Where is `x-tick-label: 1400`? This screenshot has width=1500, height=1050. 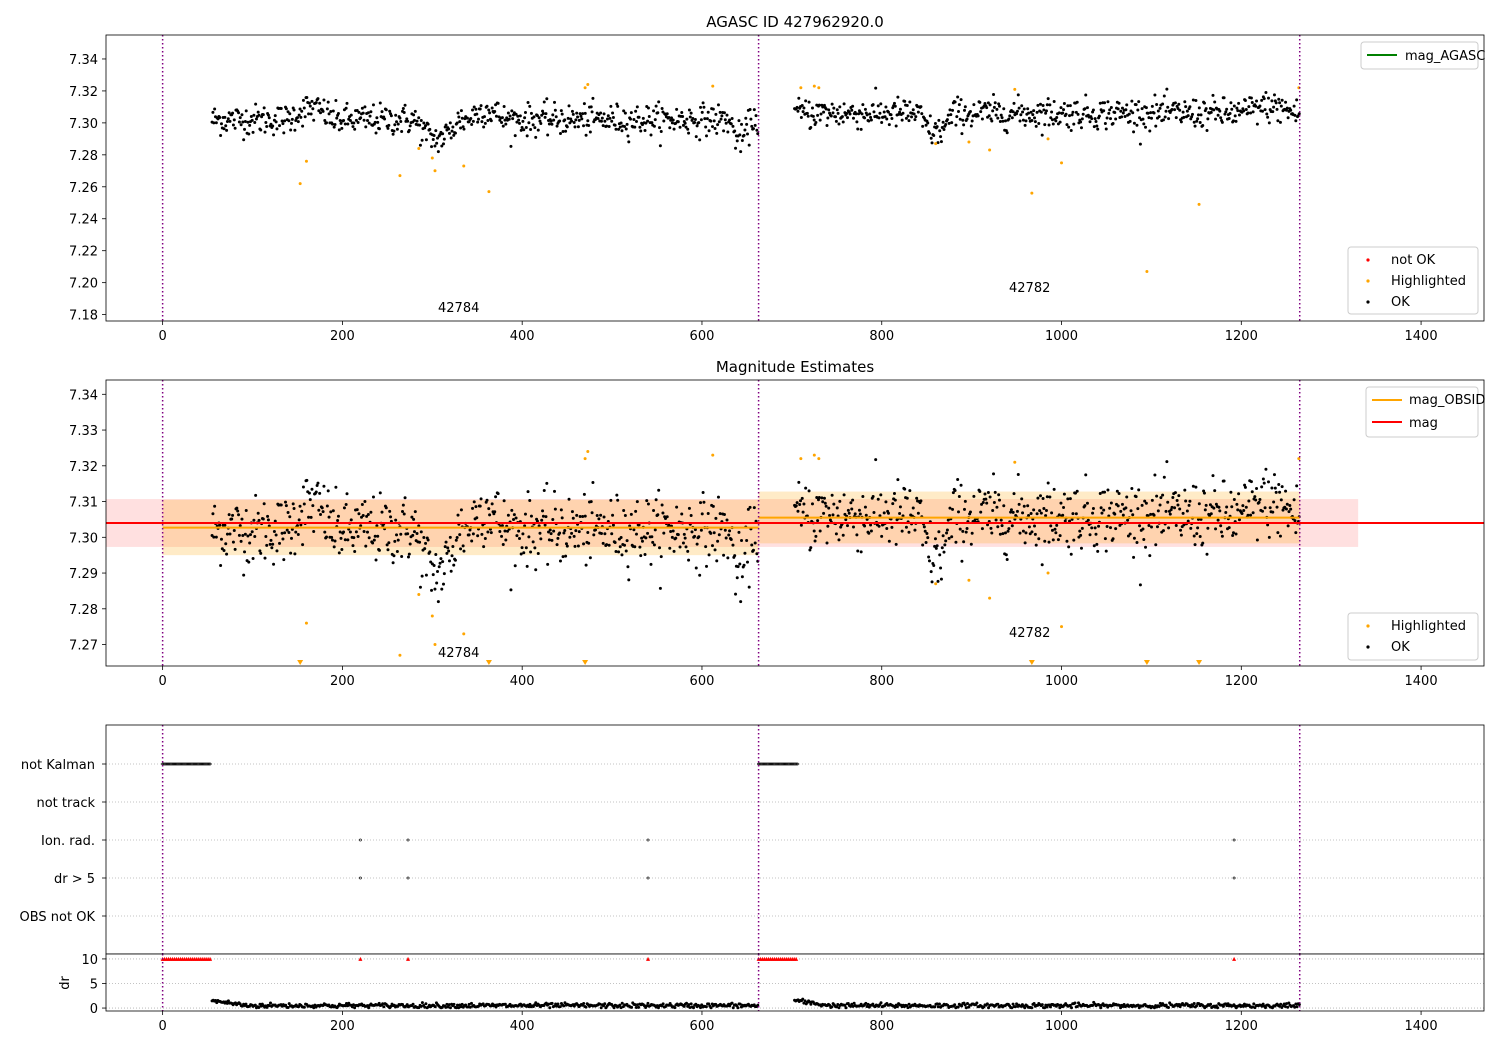
x-tick-label: 1400 is located at coordinates (1421, 681).